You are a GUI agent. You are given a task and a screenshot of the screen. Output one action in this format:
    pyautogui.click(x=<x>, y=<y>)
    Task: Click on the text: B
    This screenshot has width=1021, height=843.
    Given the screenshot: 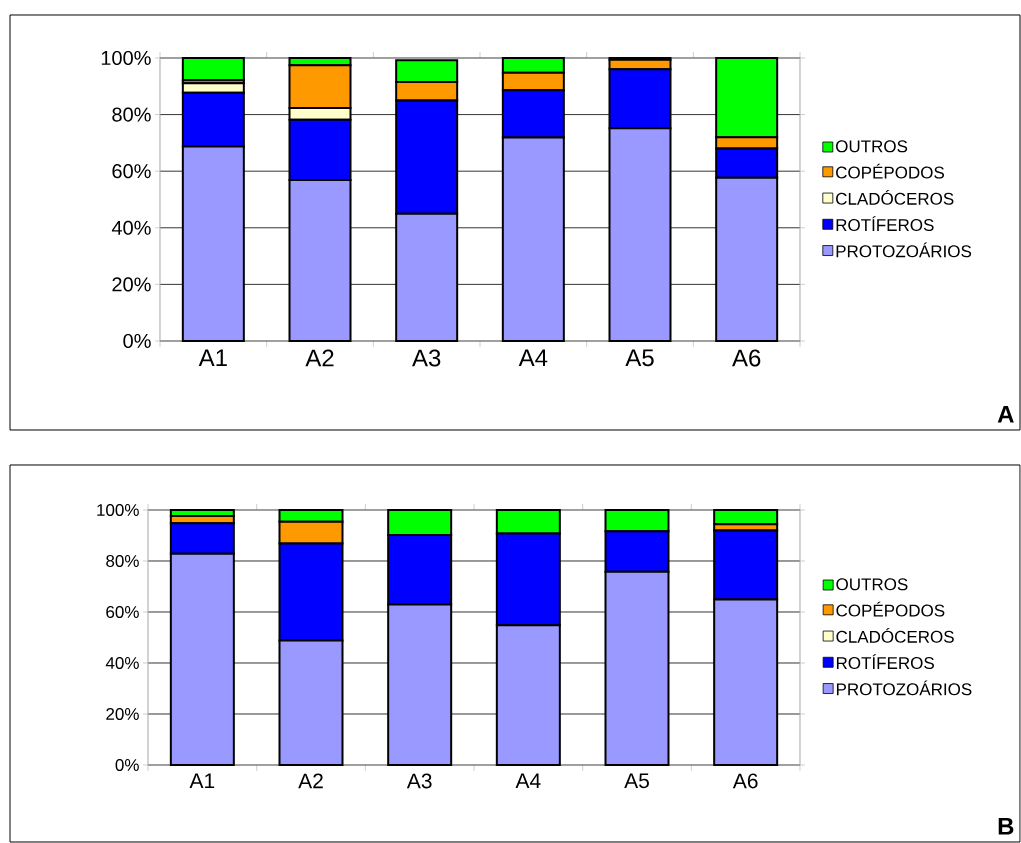 What is the action you would take?
    pyautogui.click(x=1006, y=826)
    